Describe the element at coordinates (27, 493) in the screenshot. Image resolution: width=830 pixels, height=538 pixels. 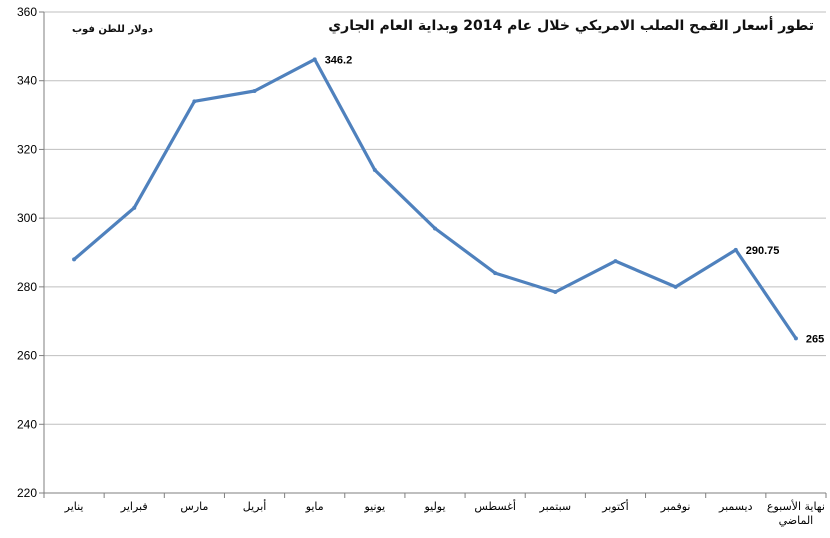
I see `y-tick-label: 220` at that location.